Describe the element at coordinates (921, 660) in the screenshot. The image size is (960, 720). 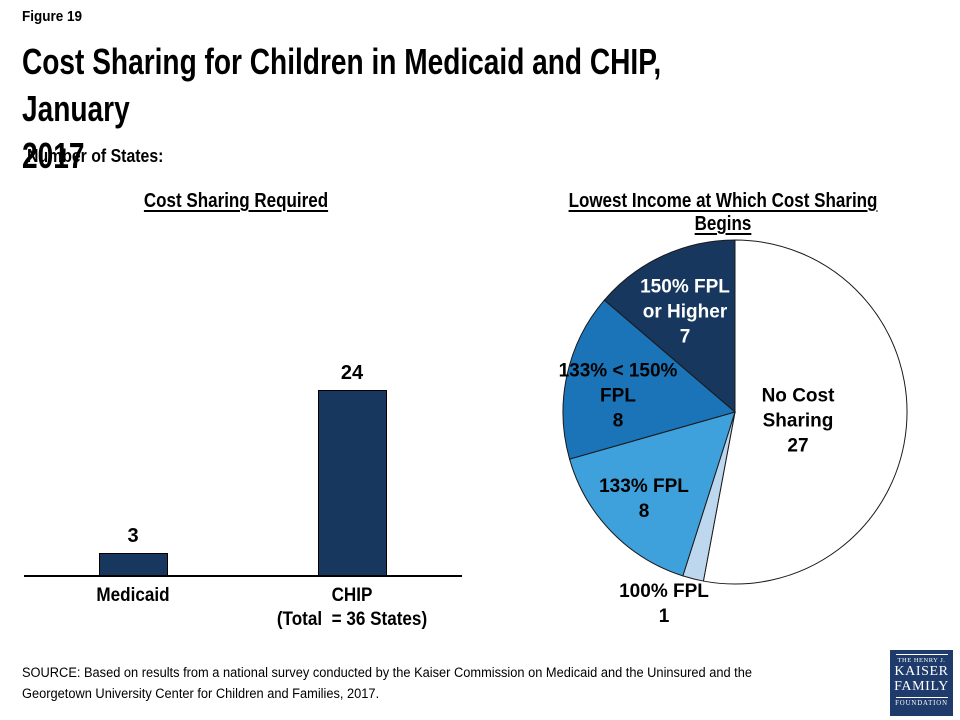
I see `logo-text-the-henry-j: THE HENRY J.` at that location.